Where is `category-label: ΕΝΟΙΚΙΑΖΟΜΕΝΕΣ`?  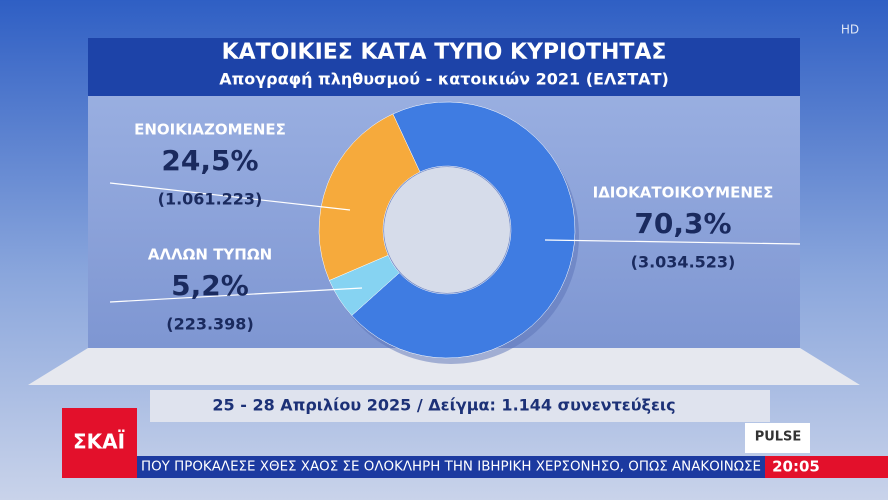
category-label: ΕΝΟΙΚΙΑΖΟΜΕΝΕΣ is located at coordinates (210, 130).